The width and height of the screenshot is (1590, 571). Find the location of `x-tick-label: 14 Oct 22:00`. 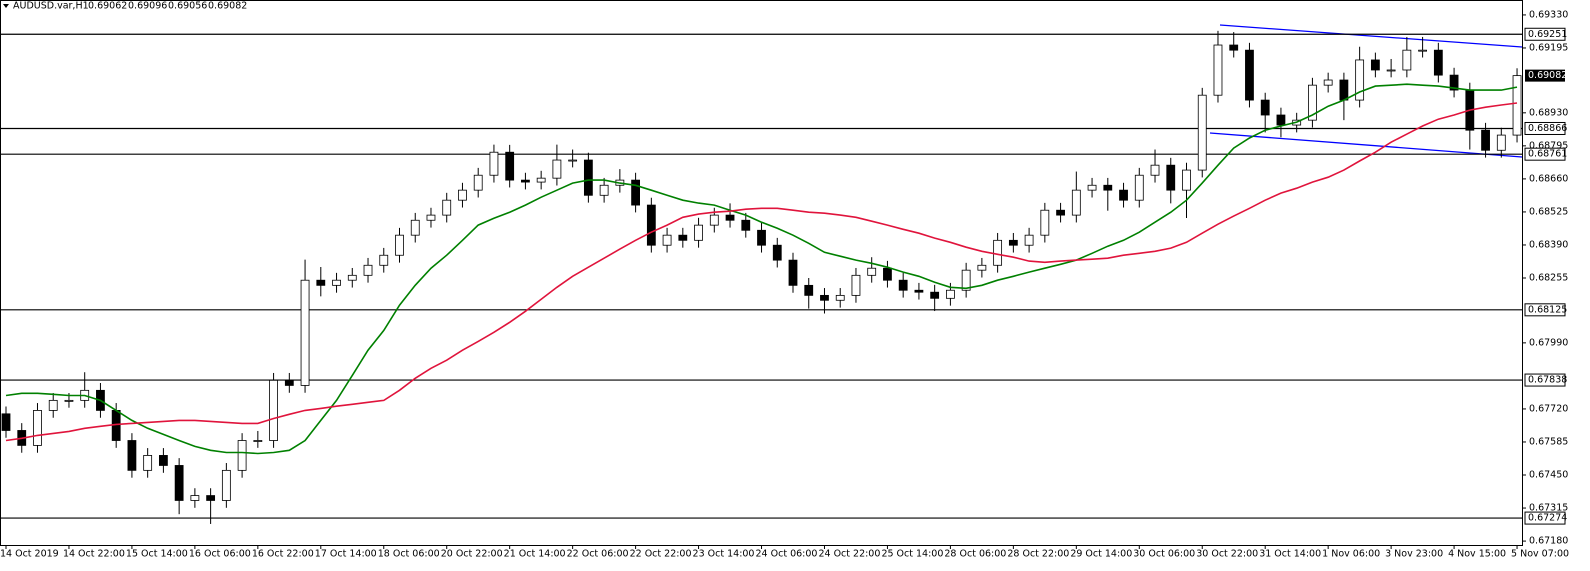

x-tick-label: 14 Oct 22:00 is located at coordinates (94, 554).